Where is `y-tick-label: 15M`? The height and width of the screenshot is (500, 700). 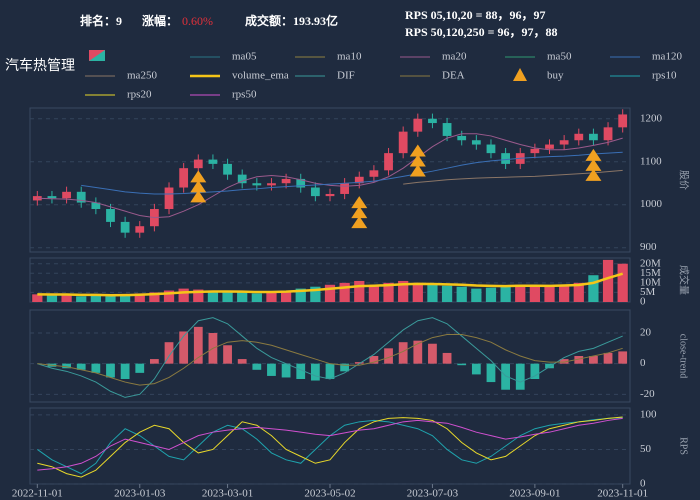
y-tick-label: 15M is located at coordinates (650, 273).